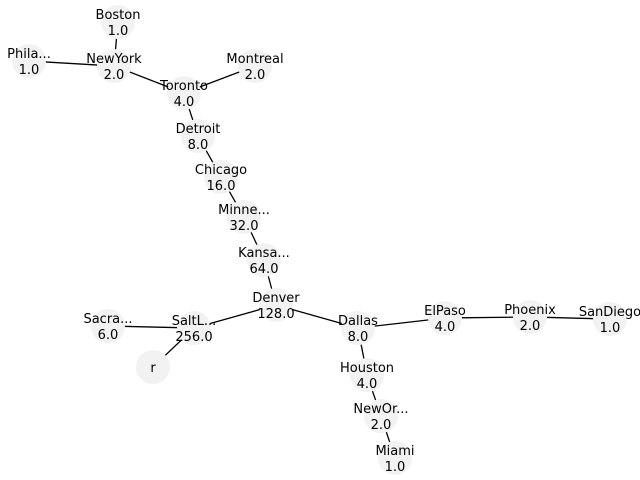 The image size is (640, 480). What do you see at coordinates (232, 197) in the screenshot?
I see `edge-chicago-minne` at bounding box center [232, 197].